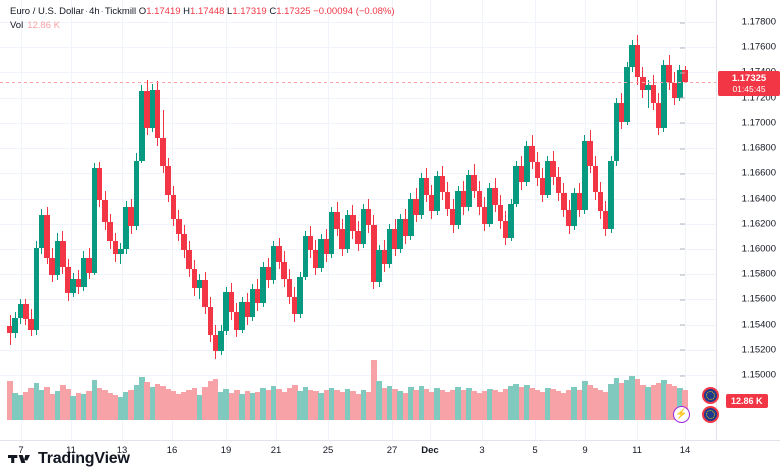 This screenshot has width=780, height=470. Describe the element at coordinates (758, 22) in the screenshot. I see `price-tick-label: 1.17800` at that location.